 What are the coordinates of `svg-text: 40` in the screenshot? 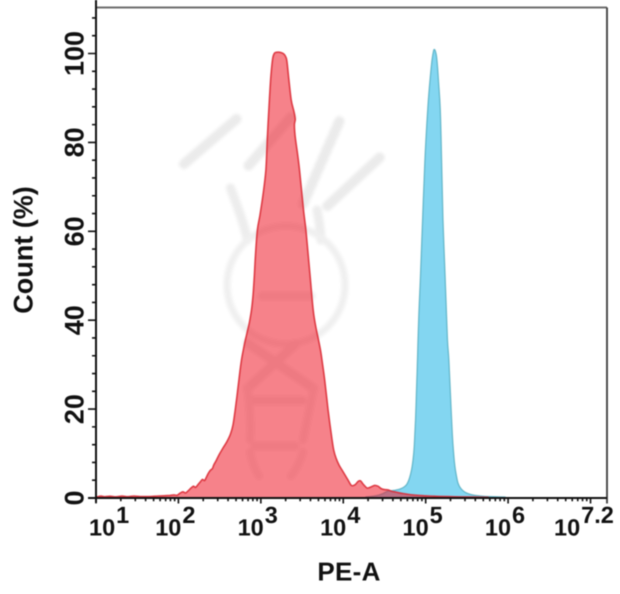 It's located at (75, 320).